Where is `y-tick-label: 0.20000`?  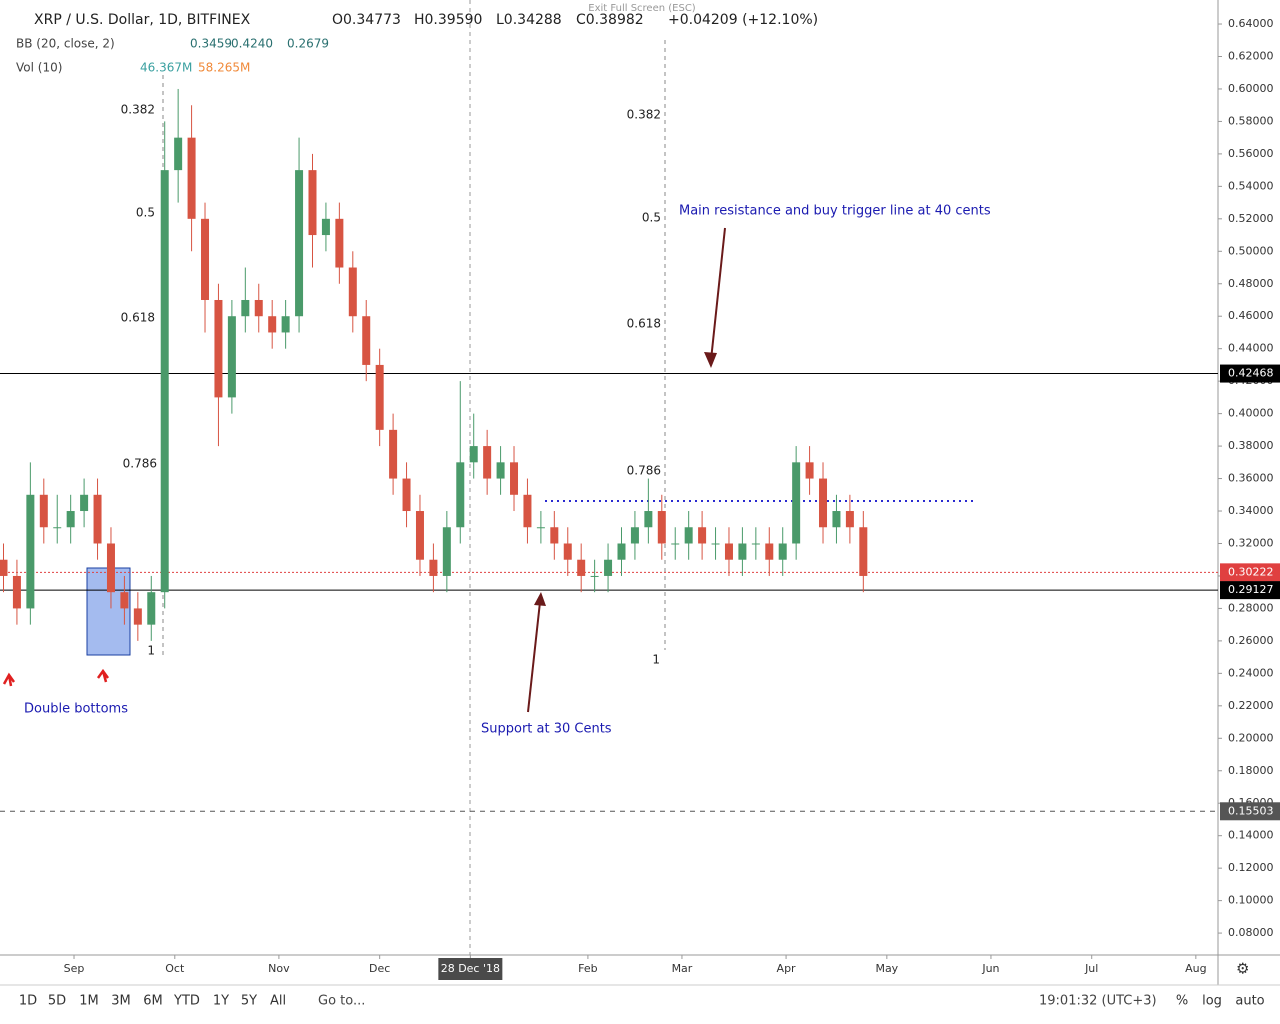 y-tick-label: 0.20000 is located at coordinates (1251, 737).